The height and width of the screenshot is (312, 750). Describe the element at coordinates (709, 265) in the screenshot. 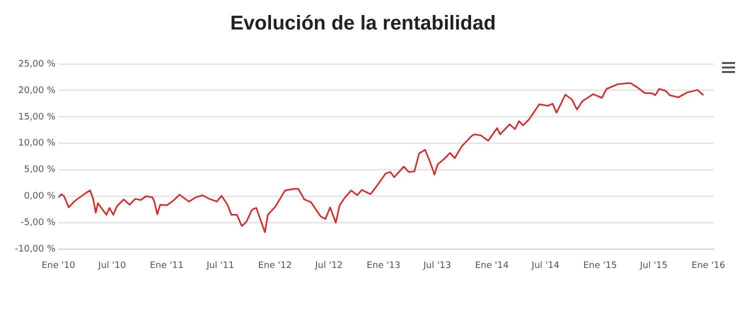

I see `x-tick-label: Ene '16` at that location.